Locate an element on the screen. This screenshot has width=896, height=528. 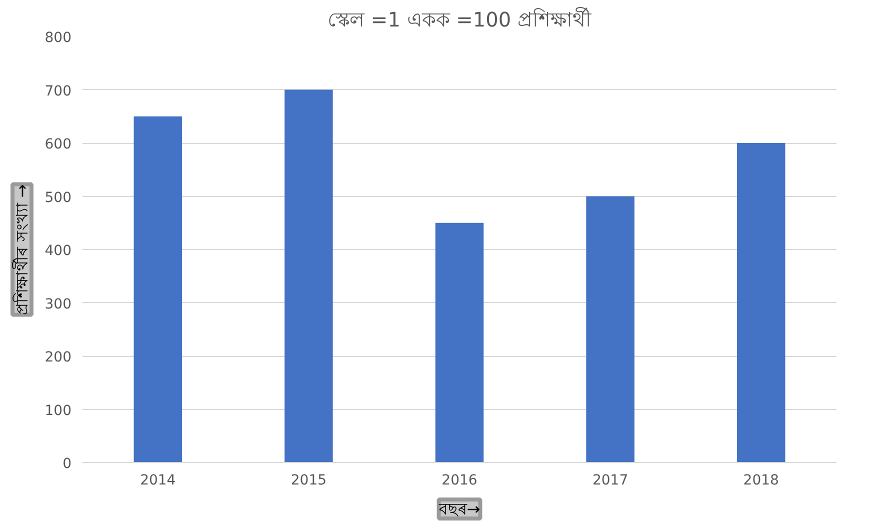
x-tick-label: 2017 is located at coordinates (610, 480).